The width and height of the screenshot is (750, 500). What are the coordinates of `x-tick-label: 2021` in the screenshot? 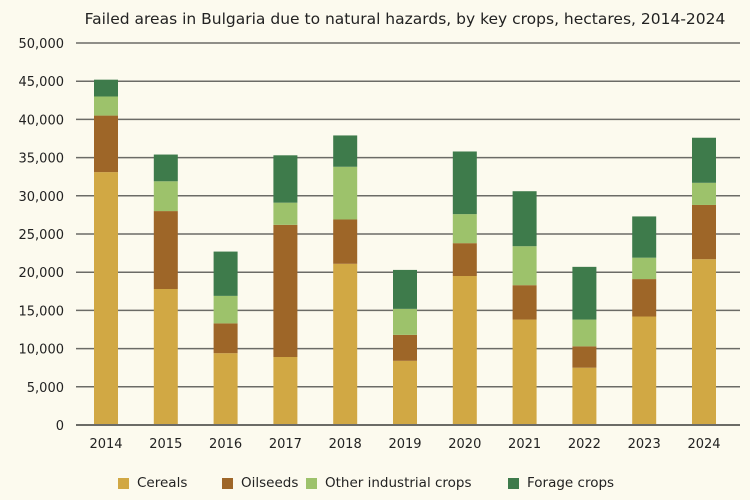 It's located at (524, 444).